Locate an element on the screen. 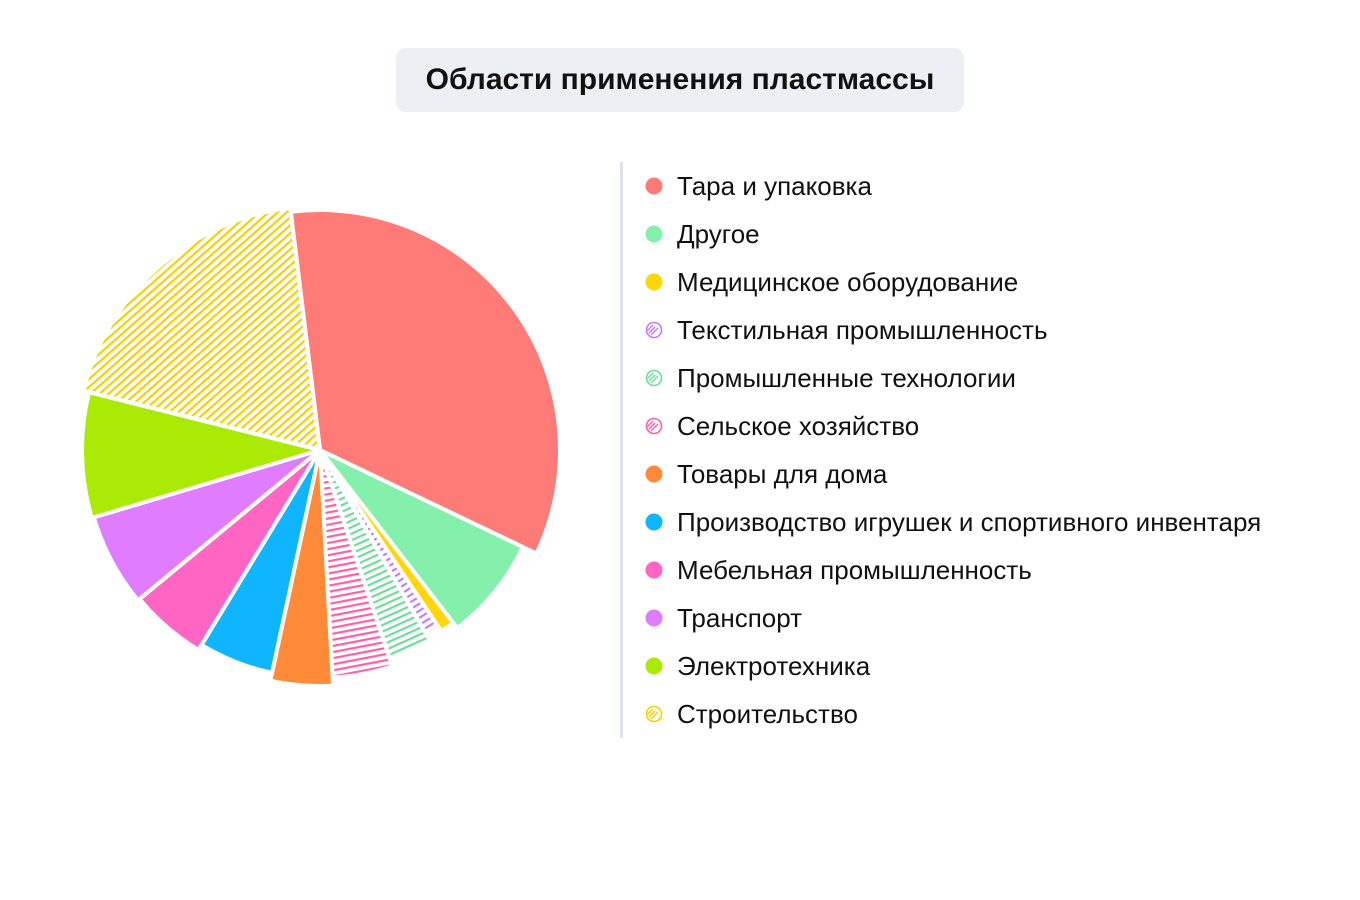 This screenshot has width=1360, height=900. legend-item: Мебельная промышленность is located at coordinates (997, 570).